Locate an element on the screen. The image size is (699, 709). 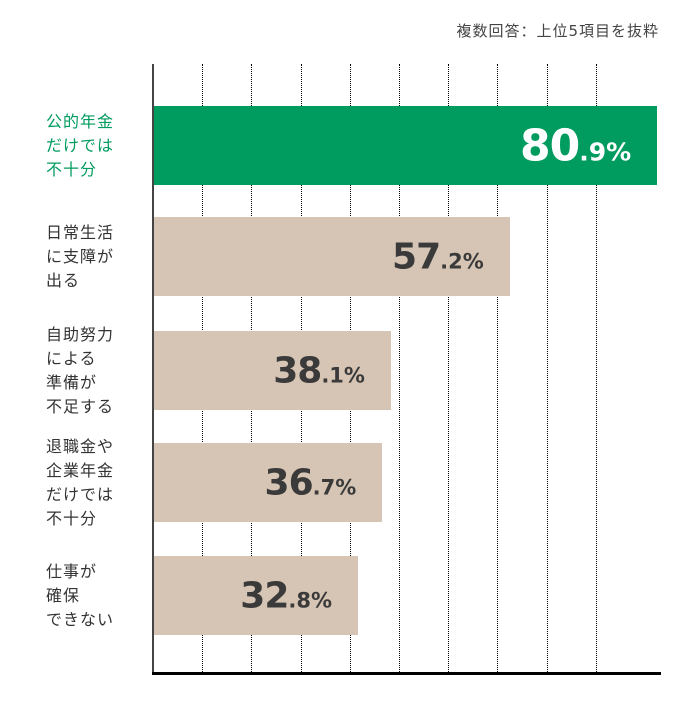
data-label: 32.8% is located at coordinates (286, 595).